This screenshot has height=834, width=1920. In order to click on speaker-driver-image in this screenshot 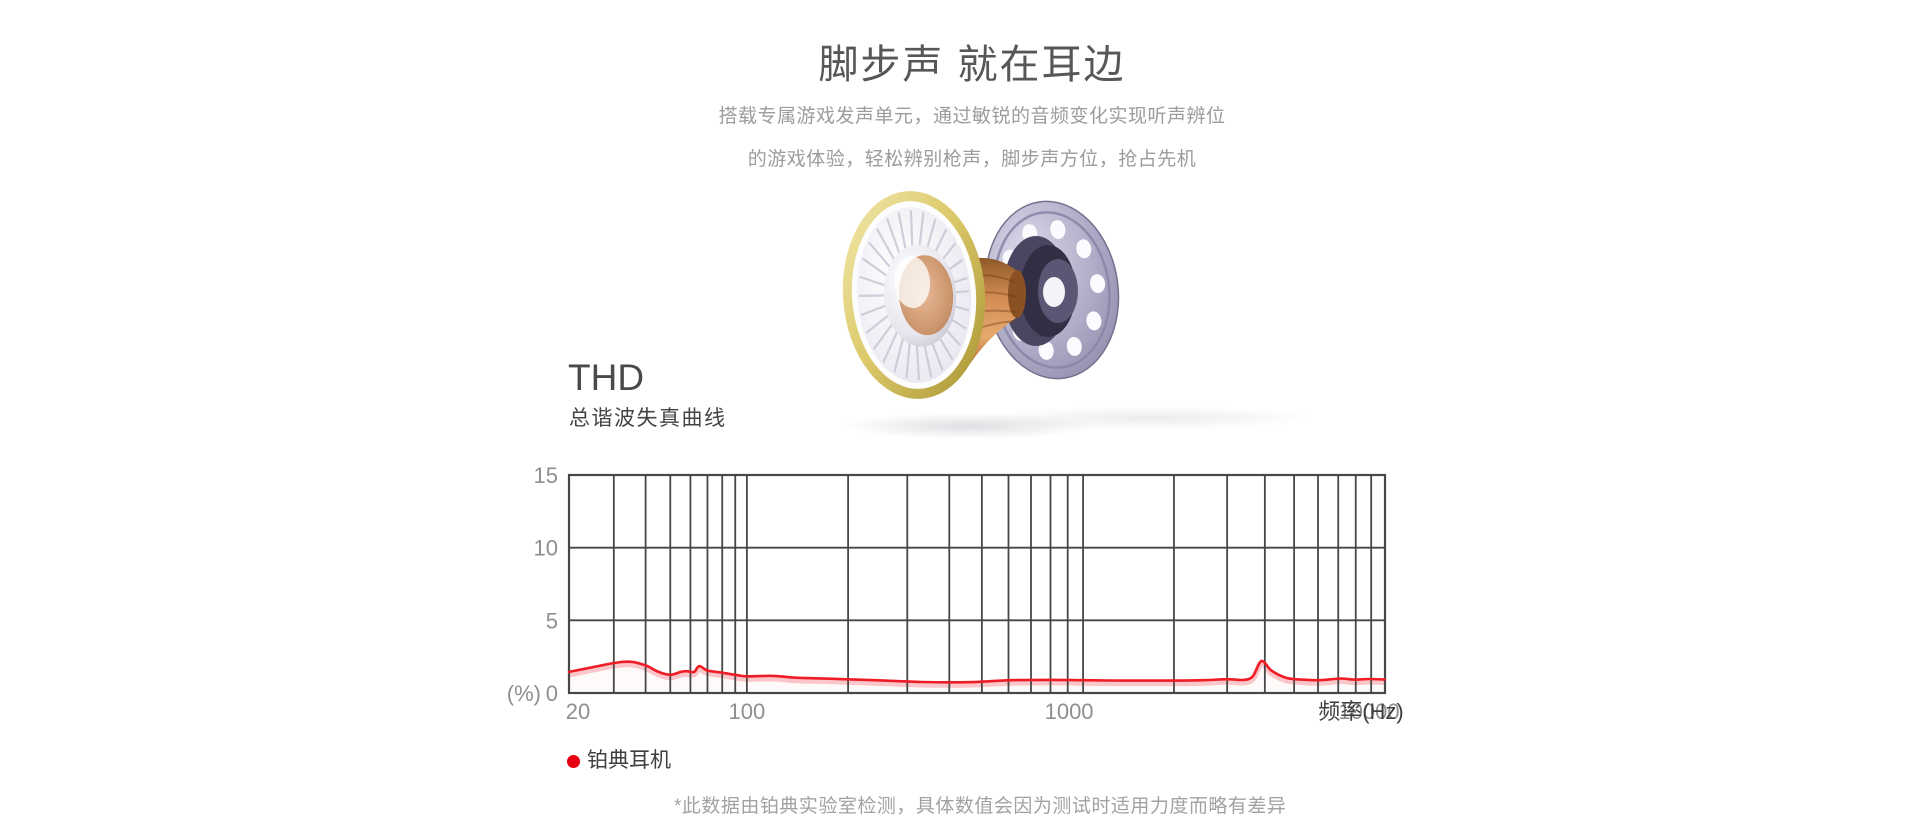, I will do `click(1078, 315)`.